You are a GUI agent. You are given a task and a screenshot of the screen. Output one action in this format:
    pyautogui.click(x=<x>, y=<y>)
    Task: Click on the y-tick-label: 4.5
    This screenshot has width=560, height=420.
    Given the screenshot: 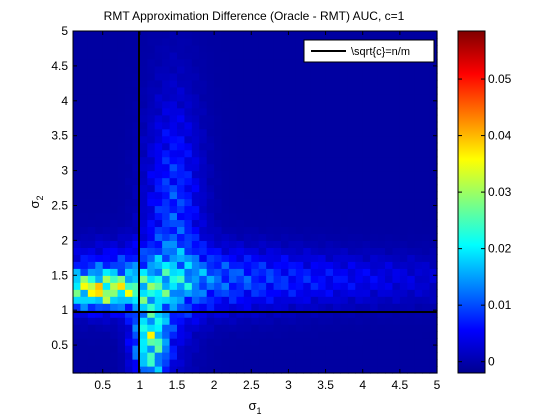 What is the action you would take?
    pyautogui.click(x=59, y=66)
    